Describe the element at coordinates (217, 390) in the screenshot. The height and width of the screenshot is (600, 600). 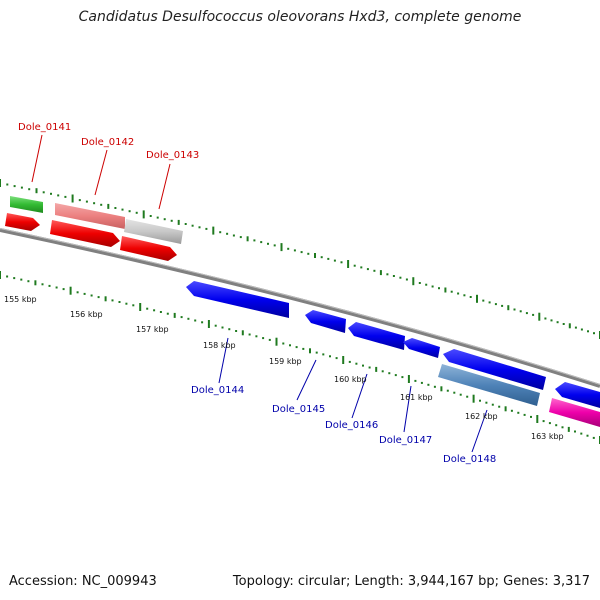
I see `gene-label-dole-0144: Dole_0144` at that location.